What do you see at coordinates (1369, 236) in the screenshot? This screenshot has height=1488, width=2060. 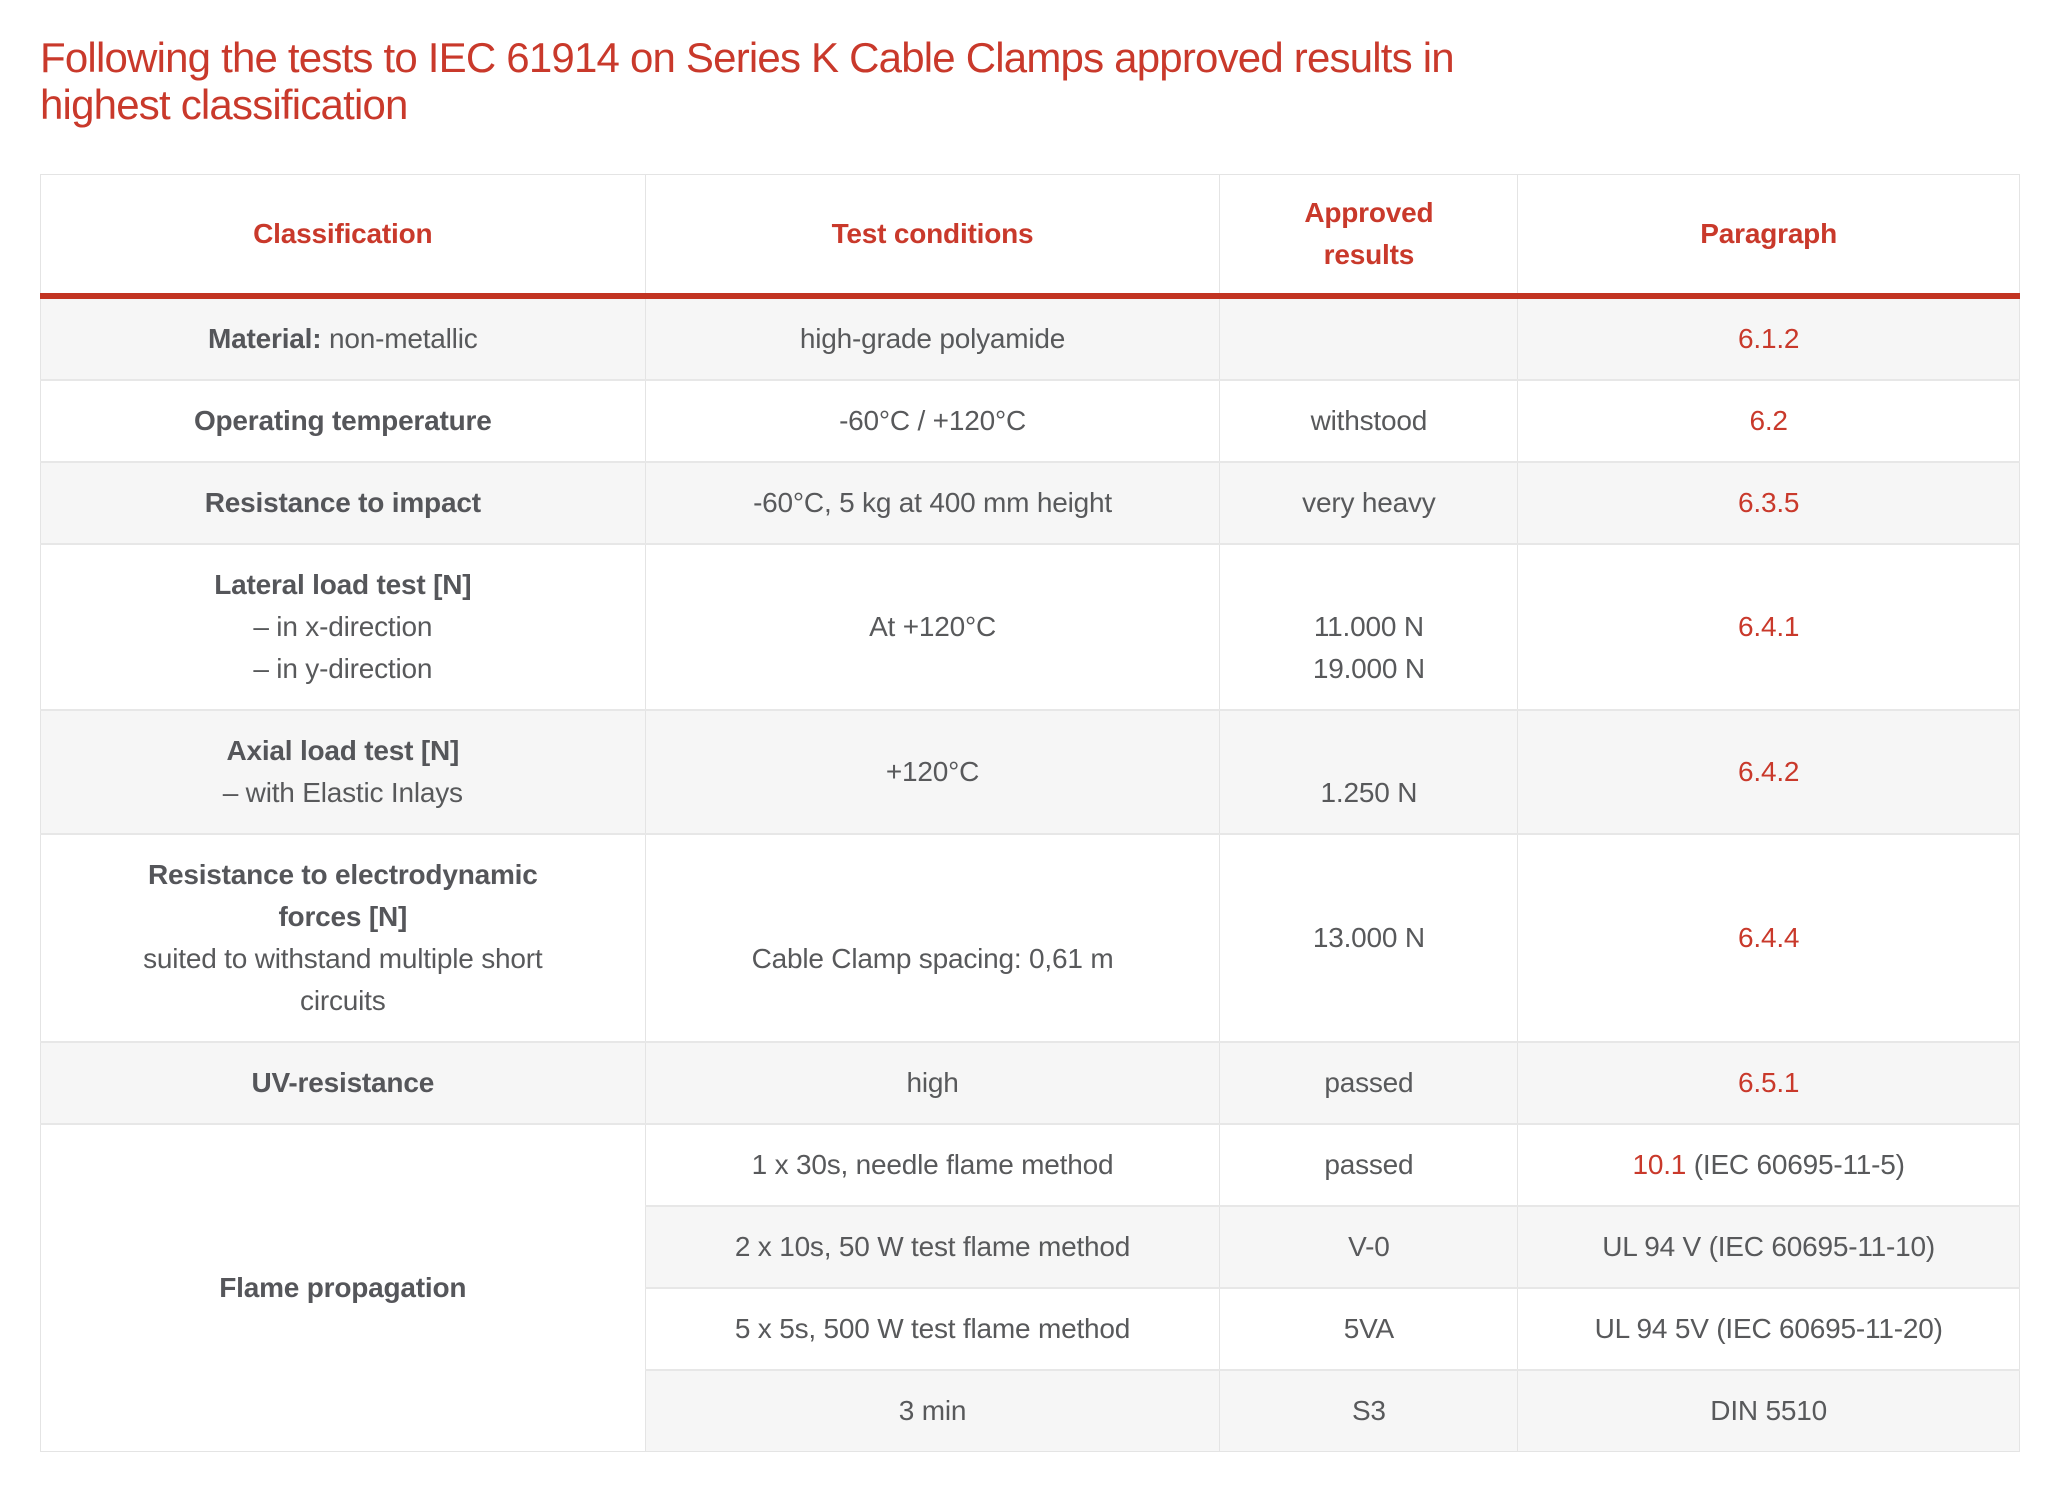 I see `column-header-approved-results: Approved results` at bounding box center [1369, 236].